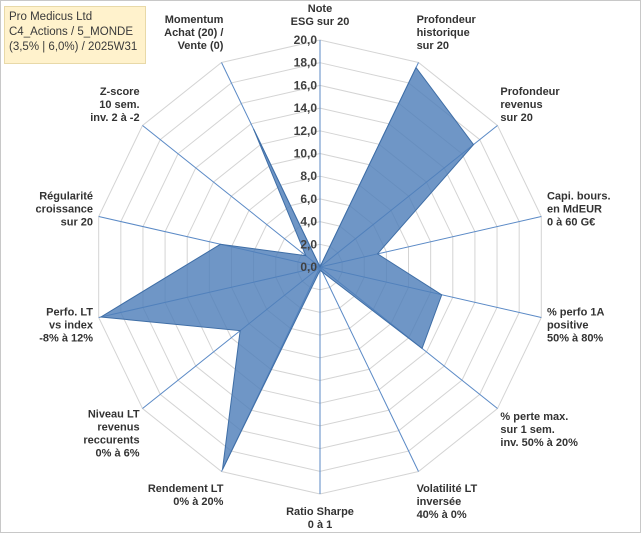 This screenshot has width=641, height=533. Describe the element at coordinates (306, 40) in the screenshot. I see `tick-label: 20,0` at that location.